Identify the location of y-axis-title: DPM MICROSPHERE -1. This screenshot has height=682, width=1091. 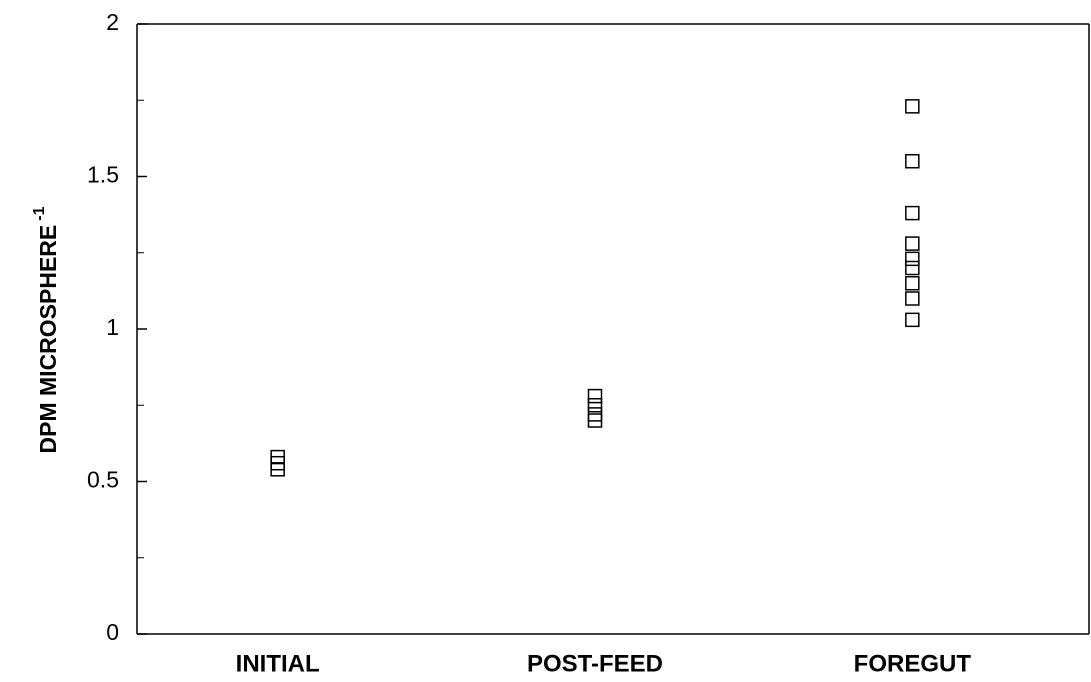
(46, 329).